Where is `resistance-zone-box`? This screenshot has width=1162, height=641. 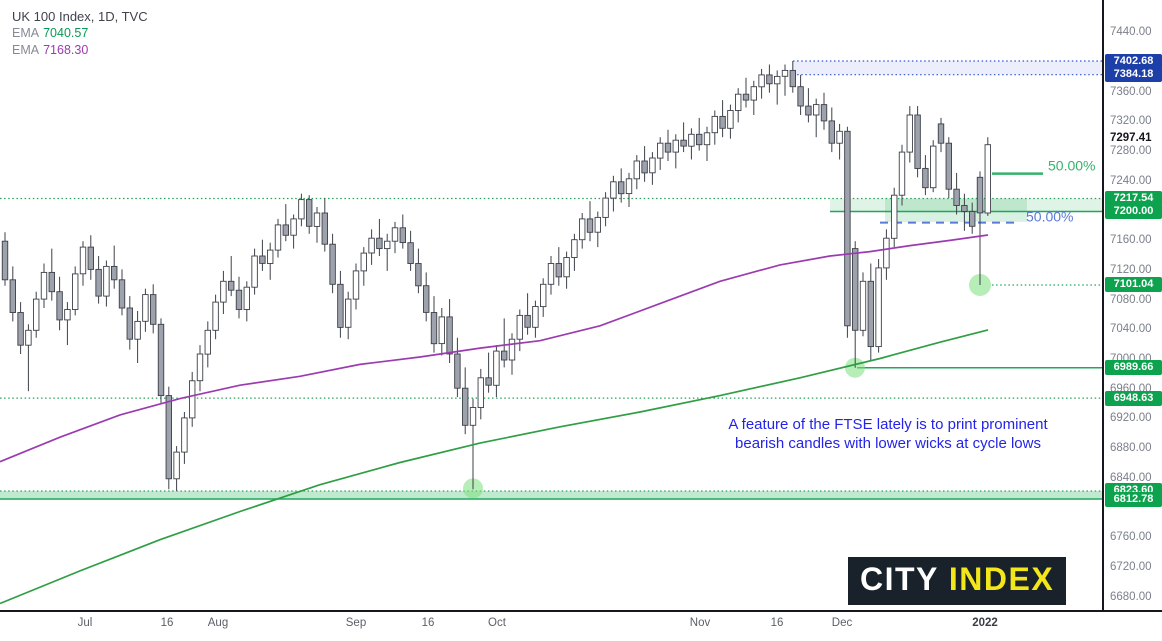 resistance-zone-box is located at coordinates (956, 210).